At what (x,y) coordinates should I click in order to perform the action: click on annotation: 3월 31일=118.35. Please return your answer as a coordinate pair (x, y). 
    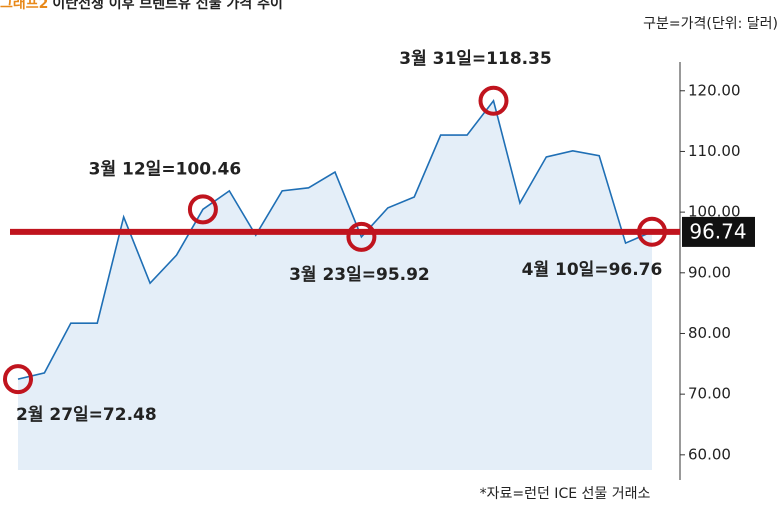
    Looking at the image, I should click on (475, 59).